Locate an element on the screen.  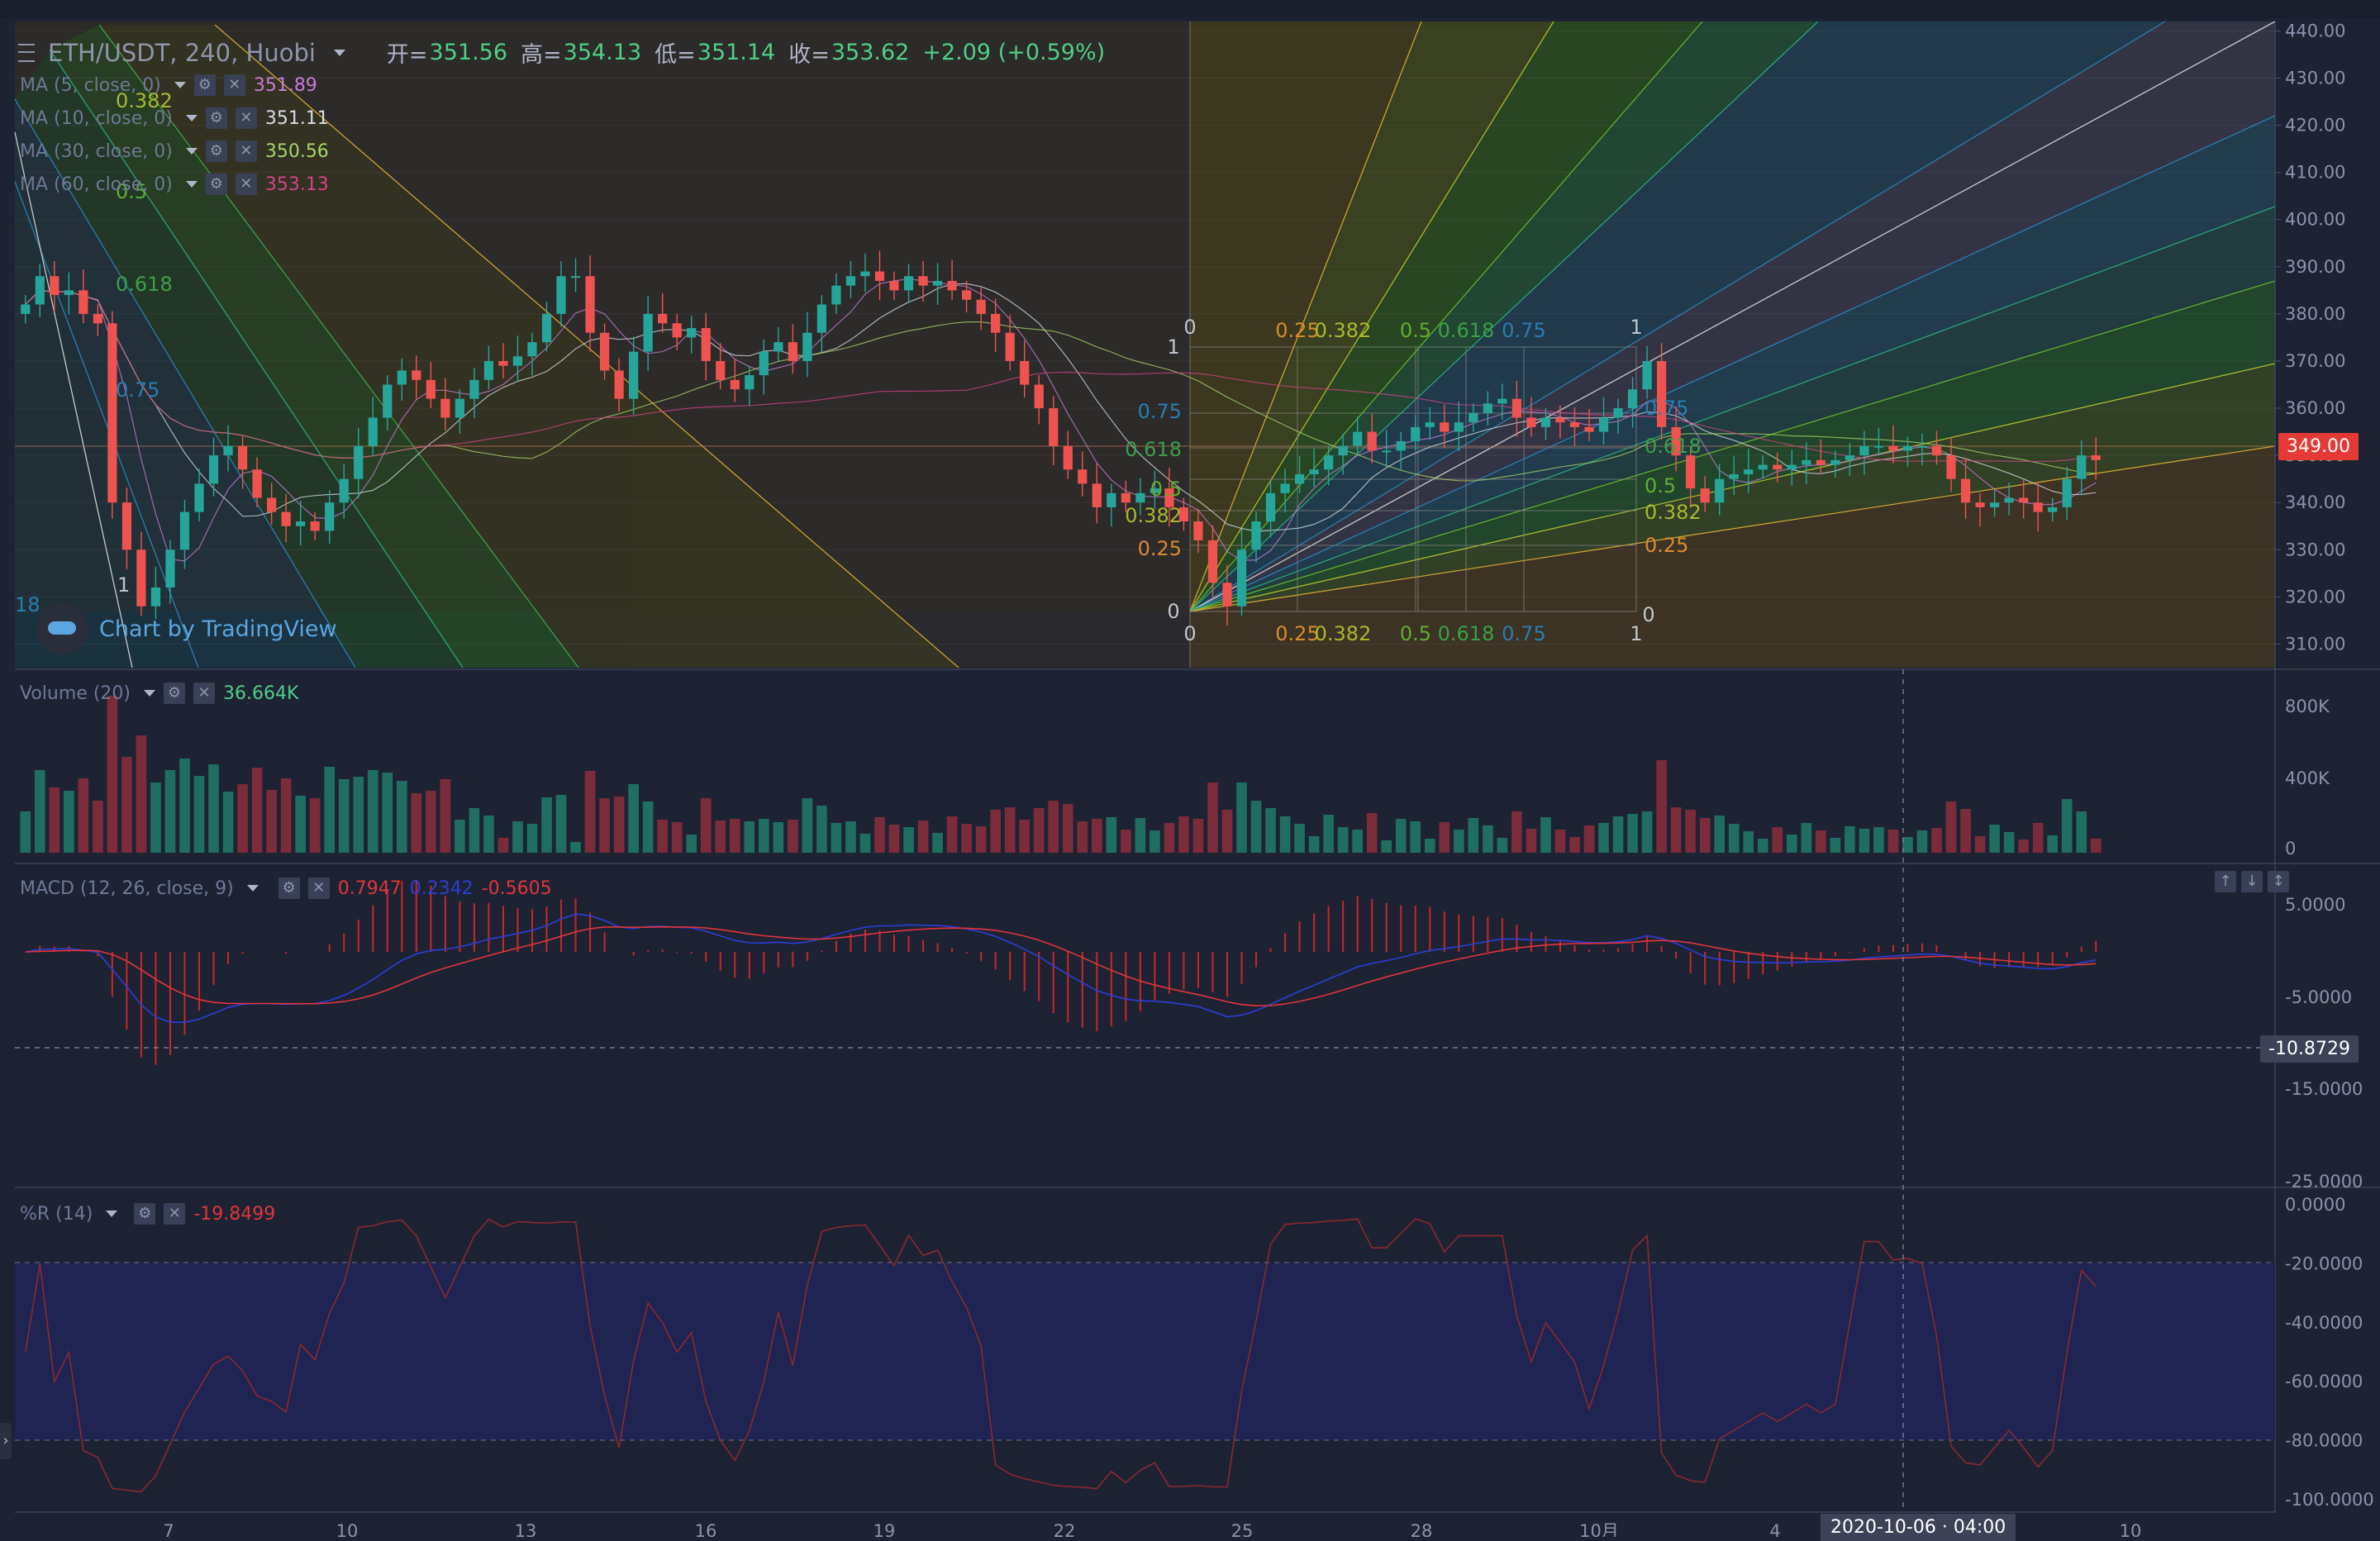
ma10-close-icon: ✕ is located at coordinates (246, 118).